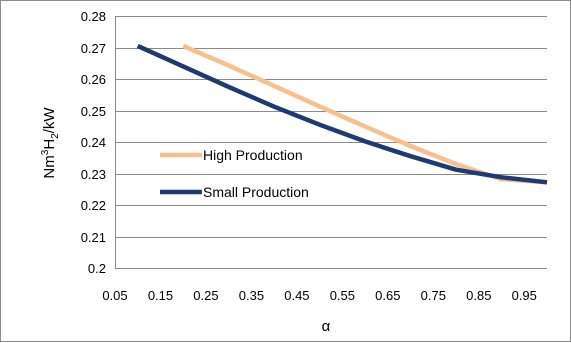 Image resolution: width=571 pixels, height=343 pixels. Describe the element at coordinates (234, 173) in the screenshot. I see `legend: High Production Small Production` at that location.